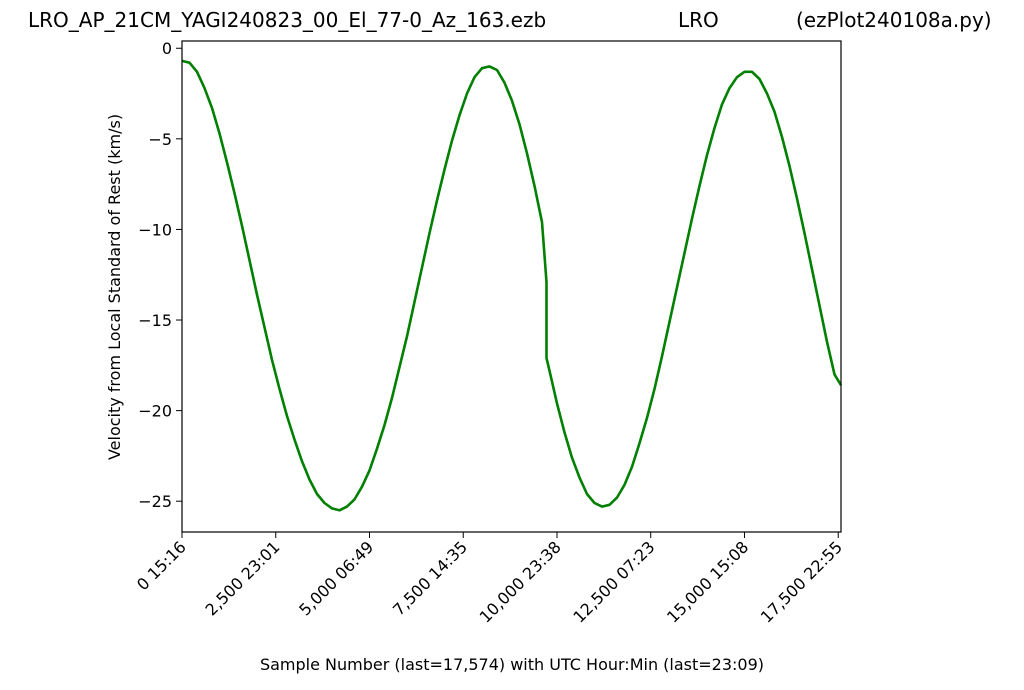 The width and height of the screenshot is (1024, 690). Describe the element at coordinates (698, 20) in the screenshot. I see `chart-title-station: LRO` at that location.